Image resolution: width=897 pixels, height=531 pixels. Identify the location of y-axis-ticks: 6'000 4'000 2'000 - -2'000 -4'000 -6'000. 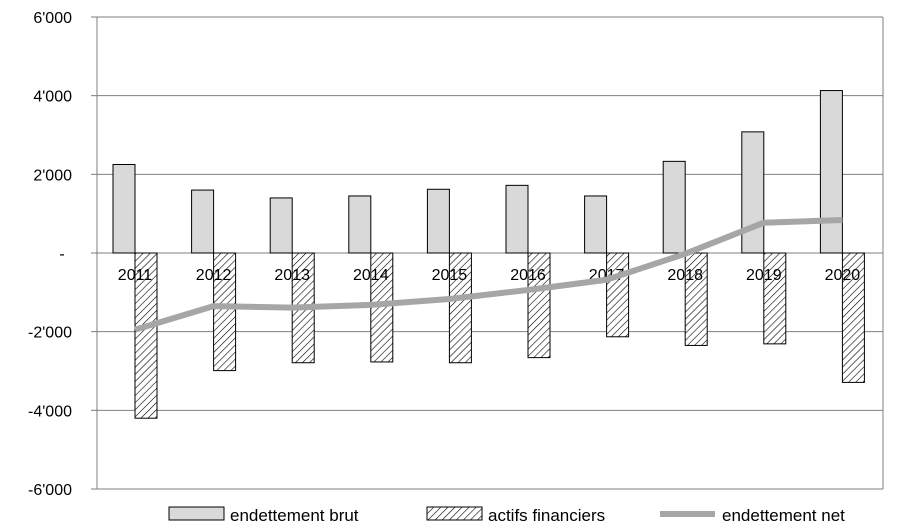
(50, 254).